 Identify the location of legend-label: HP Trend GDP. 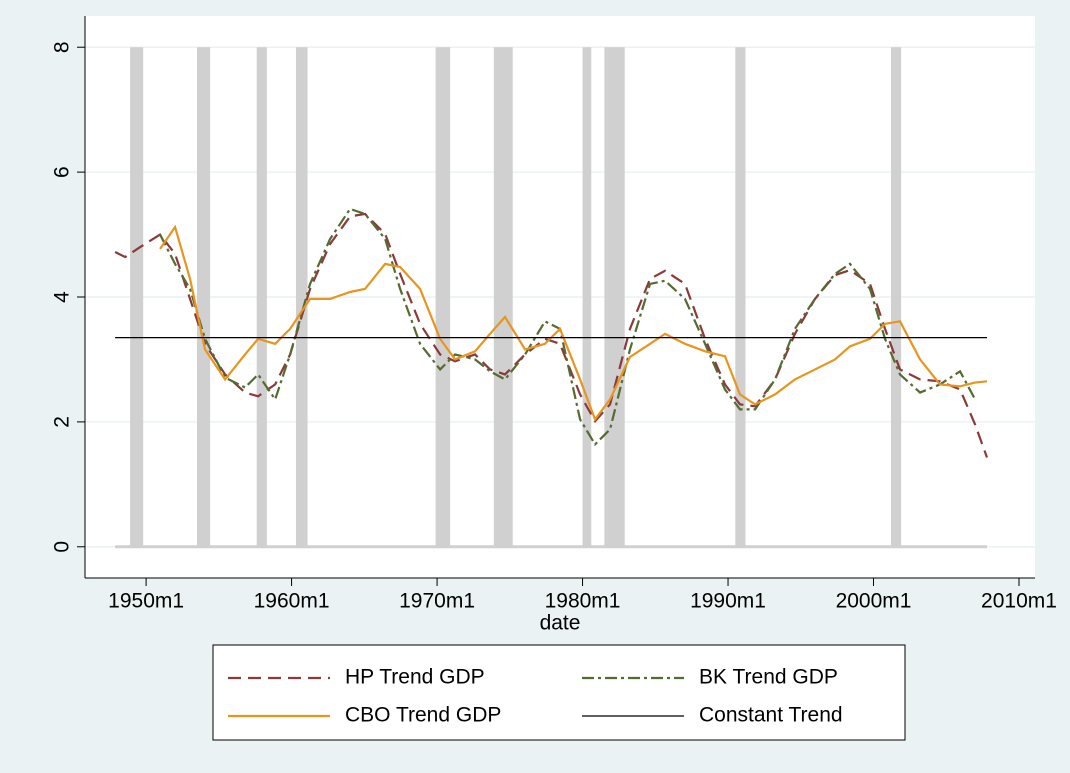
(415, 677).